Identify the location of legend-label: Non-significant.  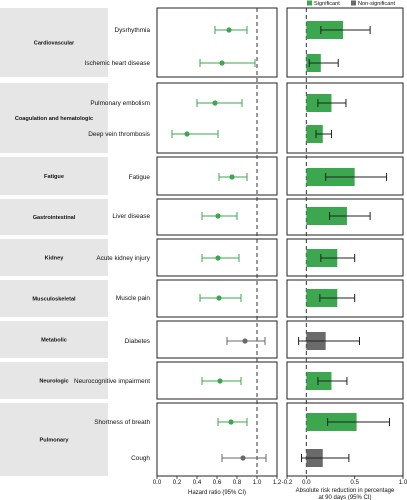
(376, 4).